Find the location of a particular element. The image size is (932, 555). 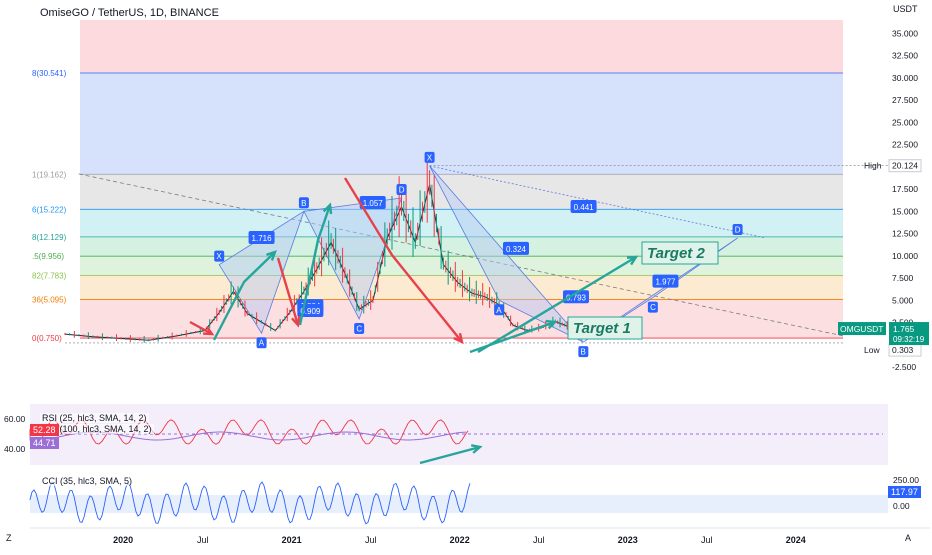

rsi-100-value: 44.71 is located at coordinates (44, 443).